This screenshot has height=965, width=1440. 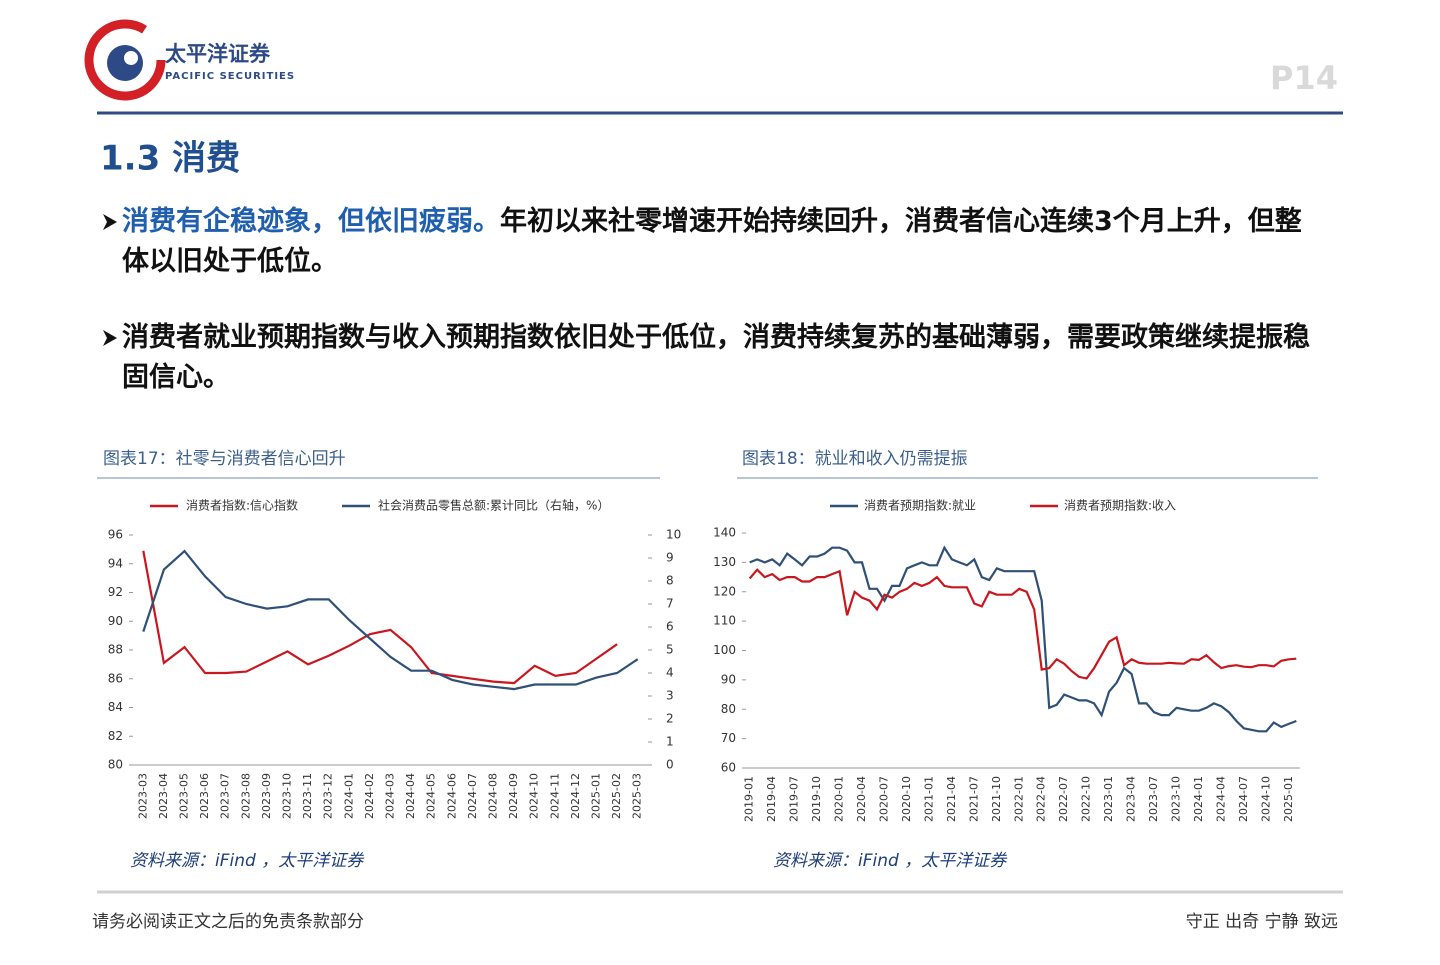 I want to click on y2-tick-label: 1, so click(x=670, y=742).